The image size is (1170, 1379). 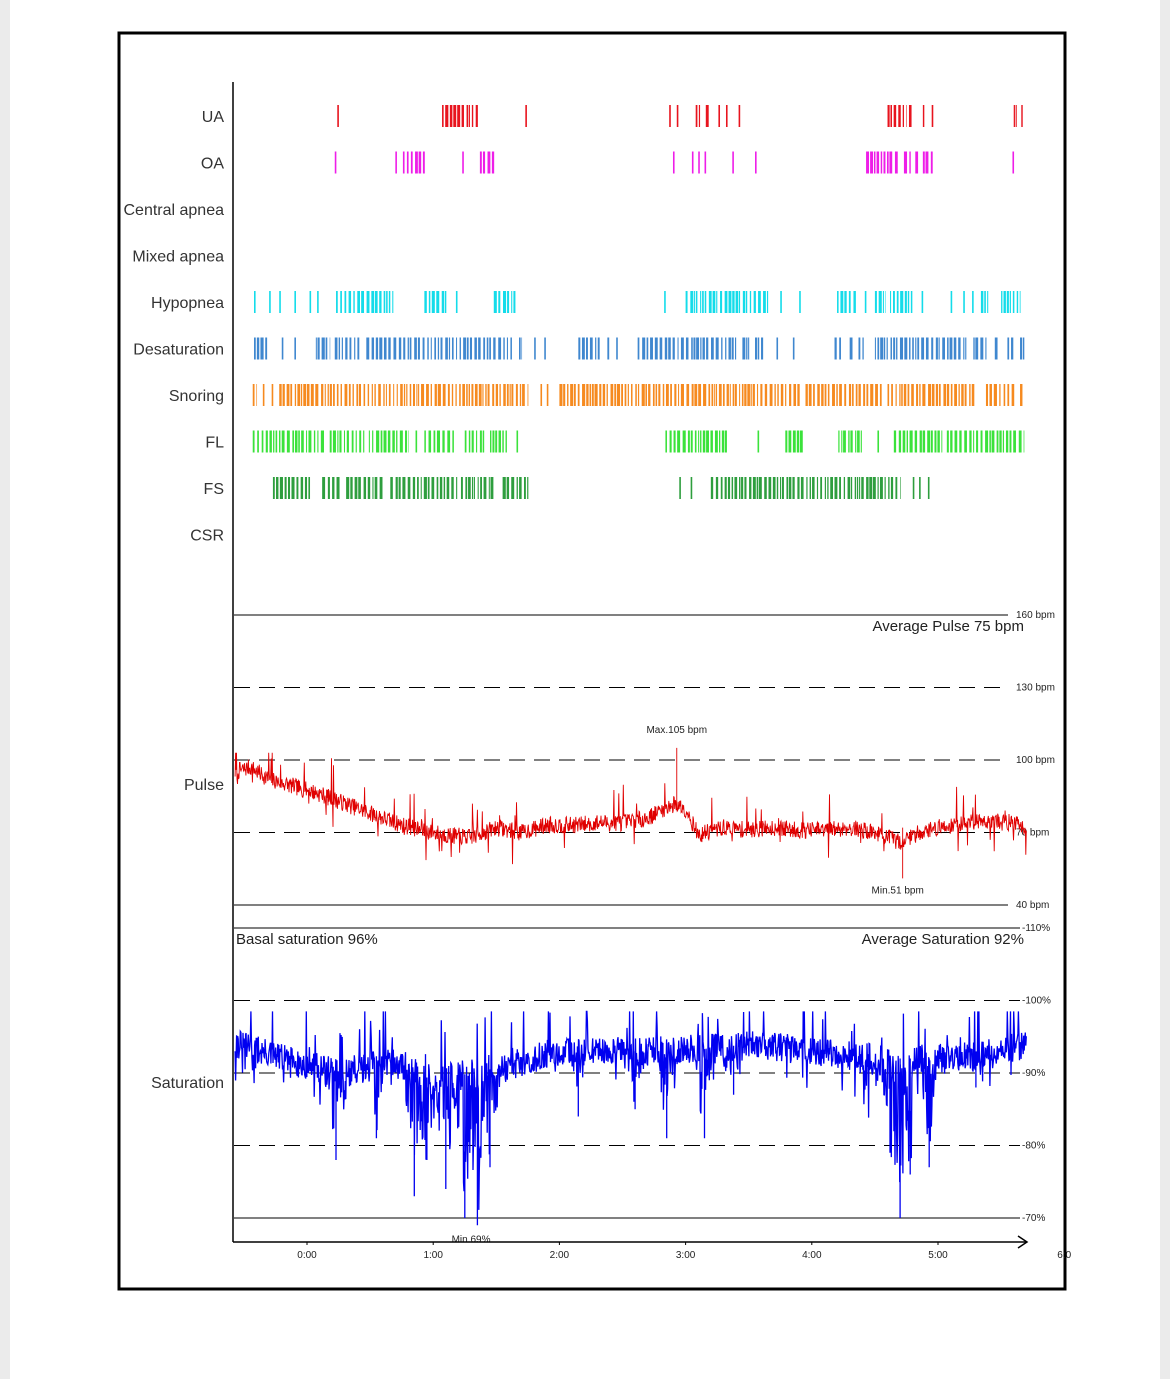 I want to click on x-tick-label: 3:00, so click(x=686, y=1255).